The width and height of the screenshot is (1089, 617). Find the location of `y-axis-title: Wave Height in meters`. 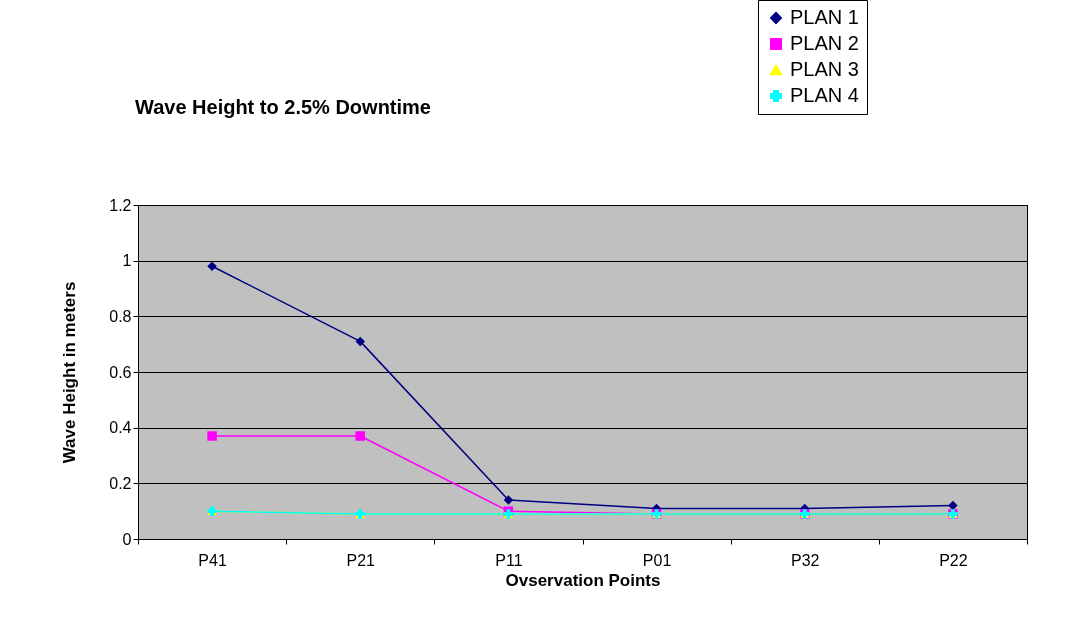

y-axis-title: Wave Height in meters is located at coordinates (70, 372).